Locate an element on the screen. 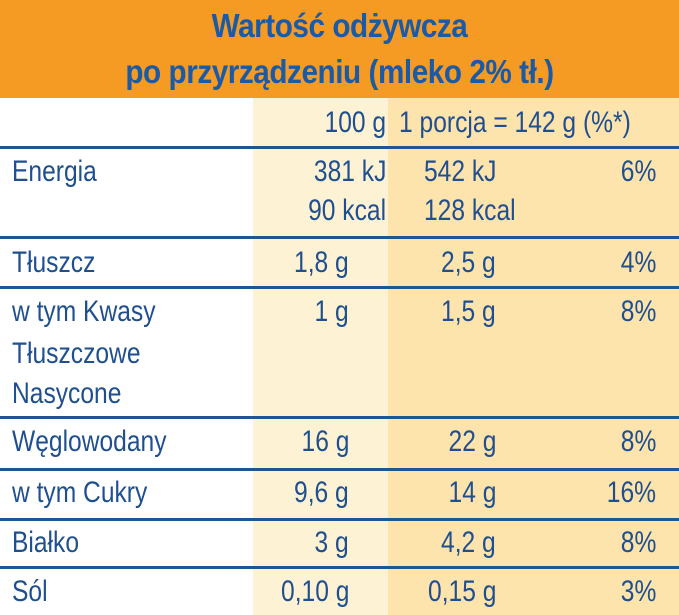 The image size is (679, 615). nutrient-name: w tym Cukry is located at coordinates (80, 492).